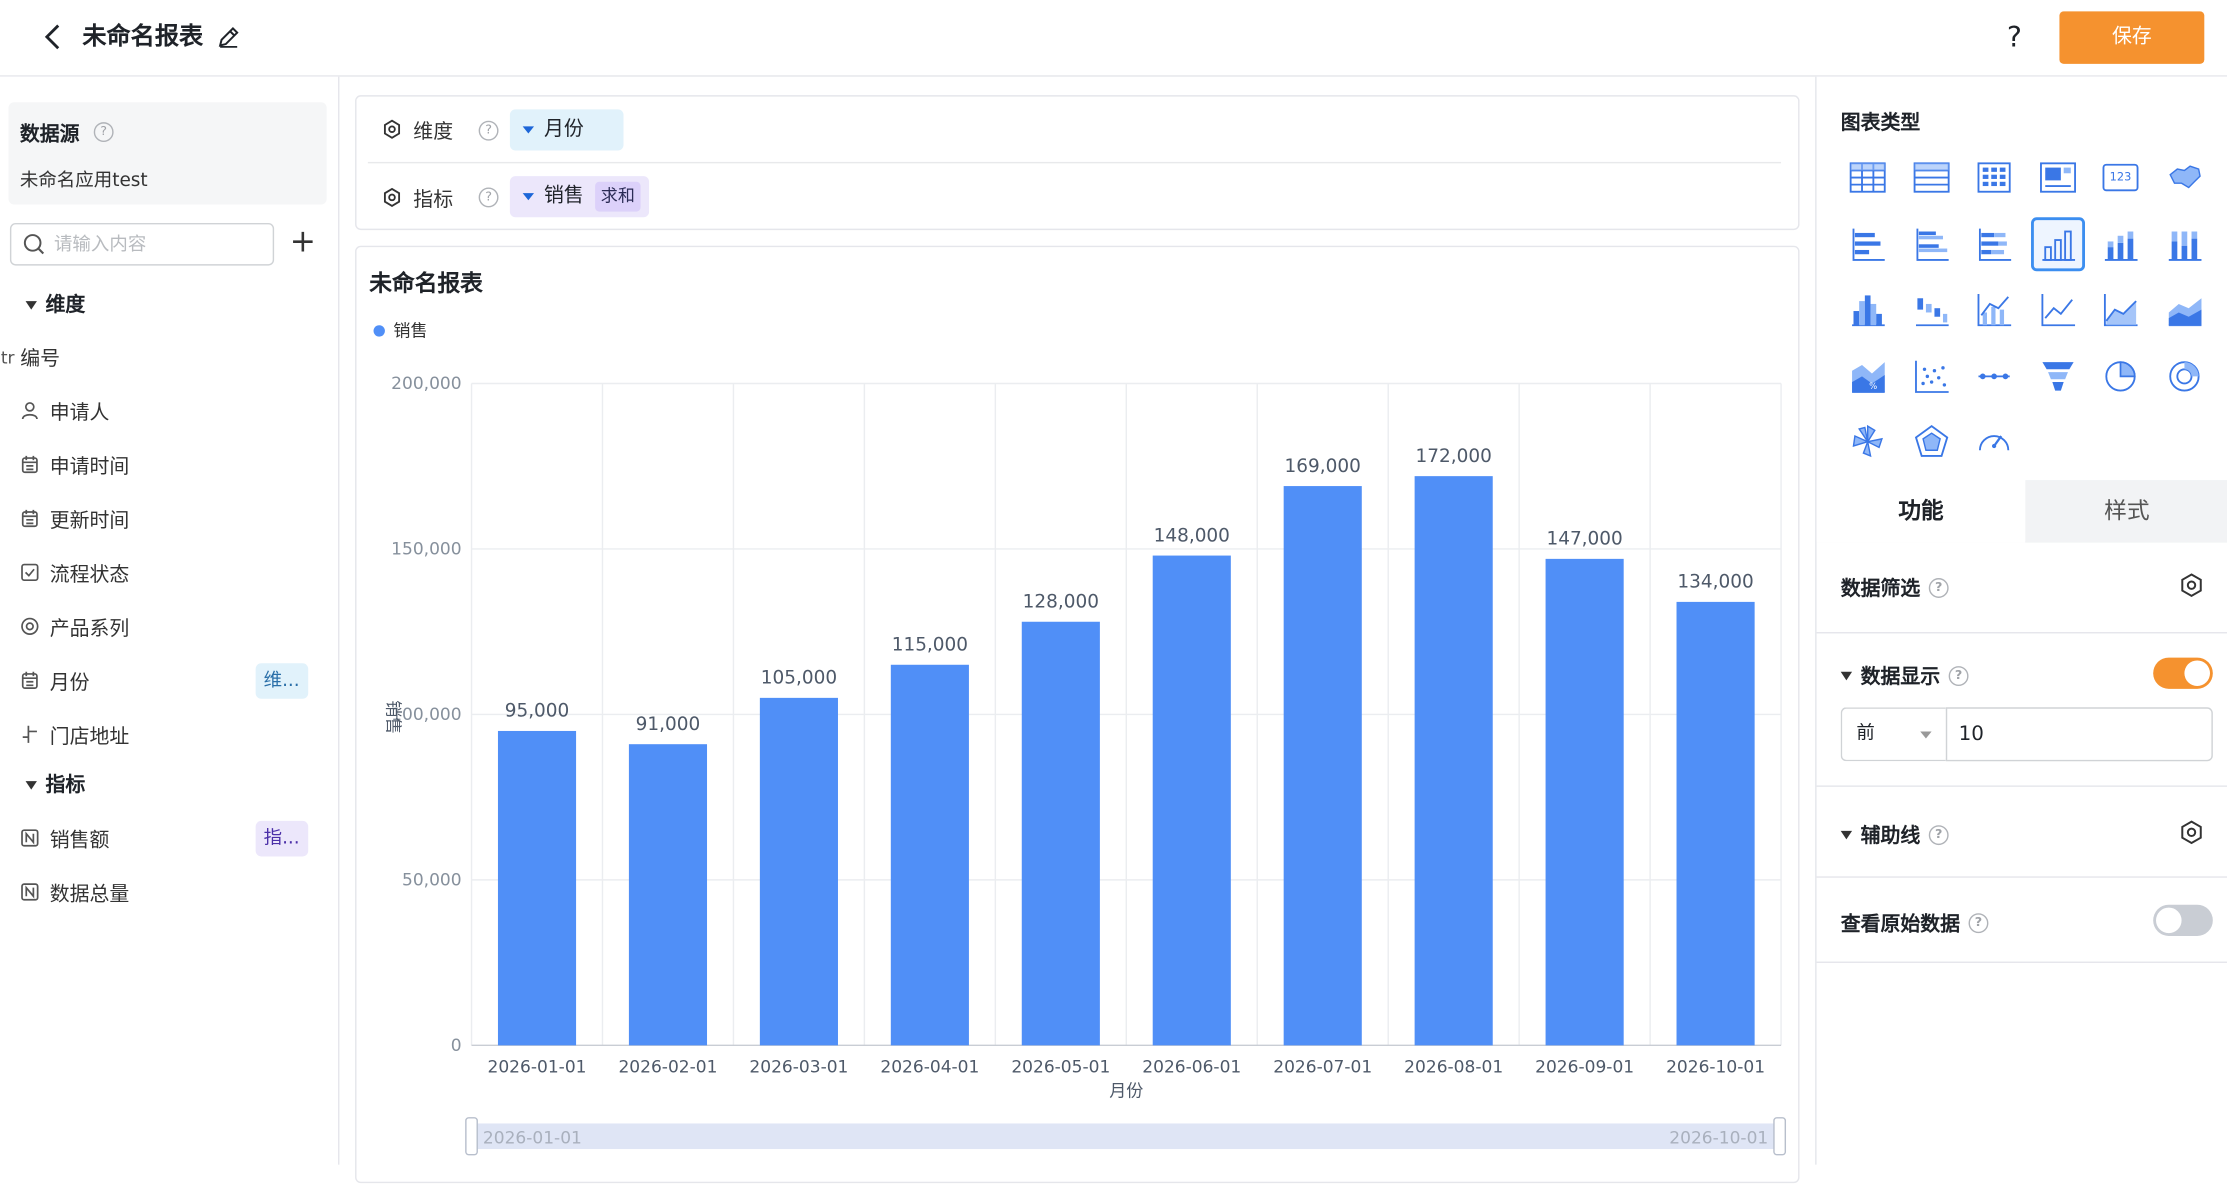 The height and width of the screenshot is (1185, 2227). Describe the element at coordinates (172, 520) in the screenshot. I see `field-item: 更新时间` at that location.